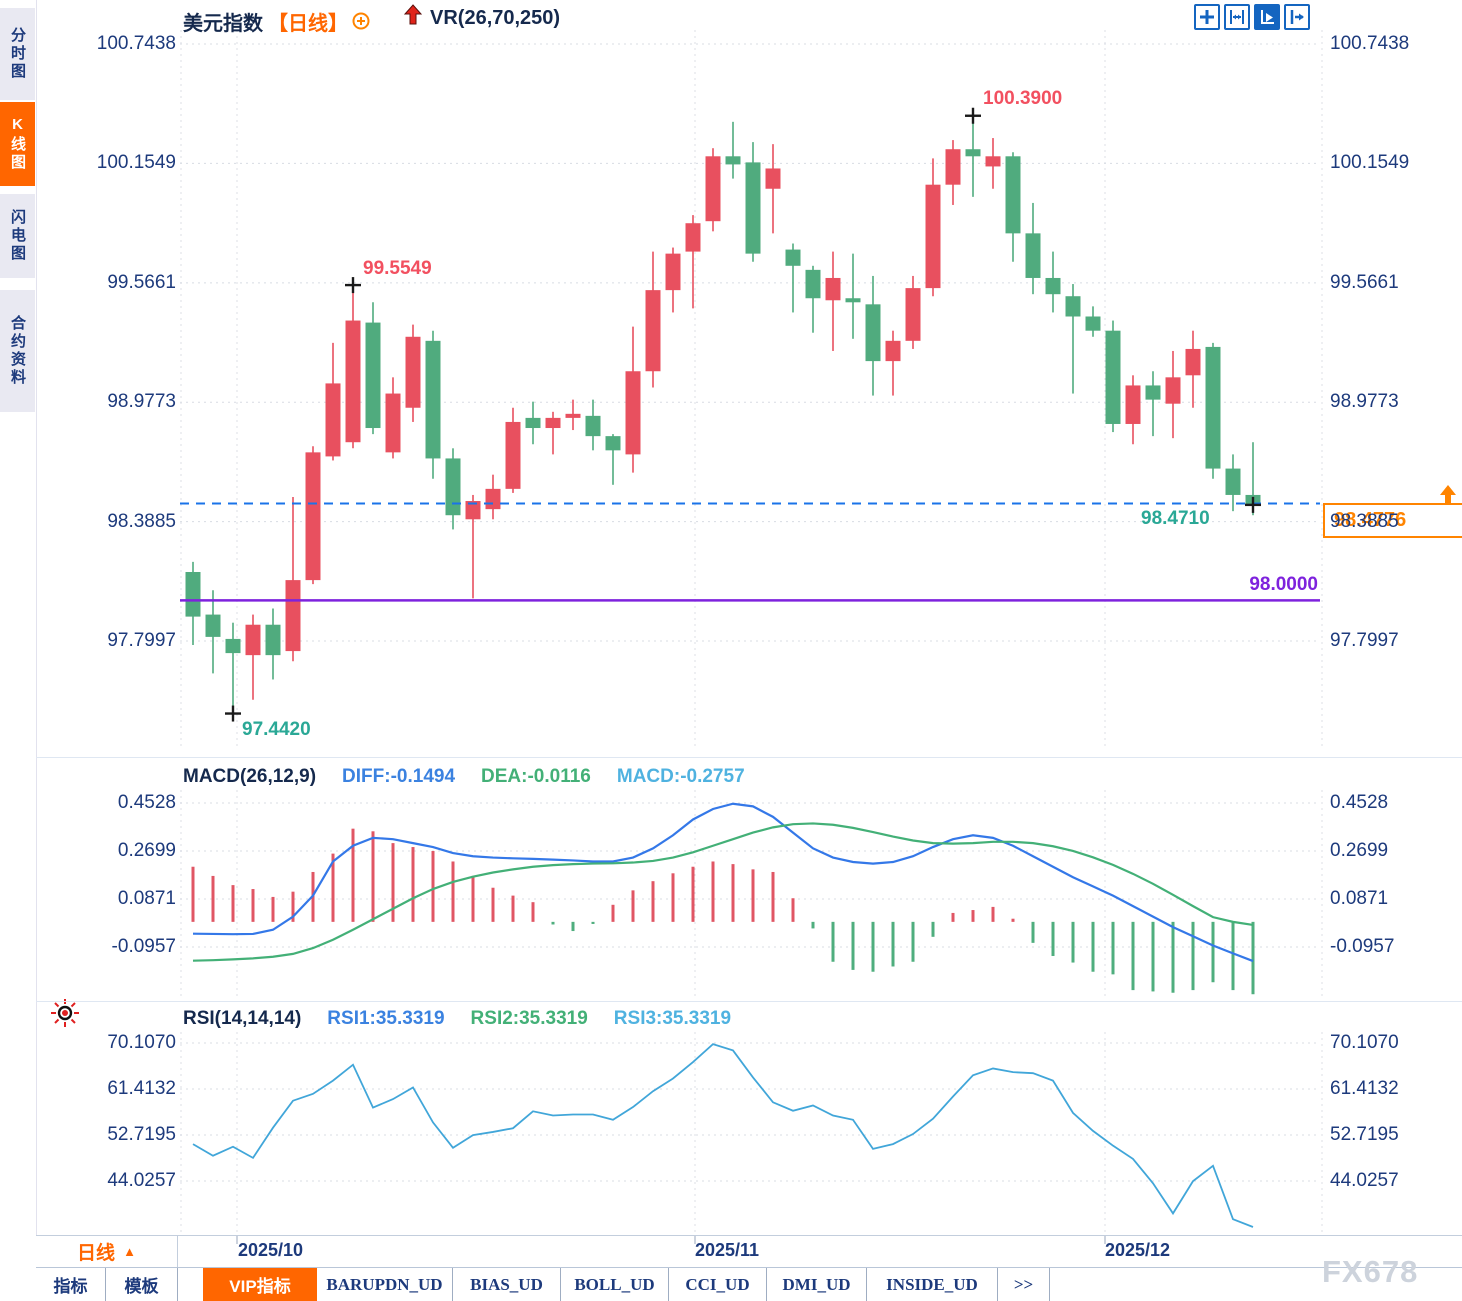  What do you see at coordinates (96, 1253) in the screenshot?
I see `timeframe-label: 日线` at bounding box center [96, 1253].